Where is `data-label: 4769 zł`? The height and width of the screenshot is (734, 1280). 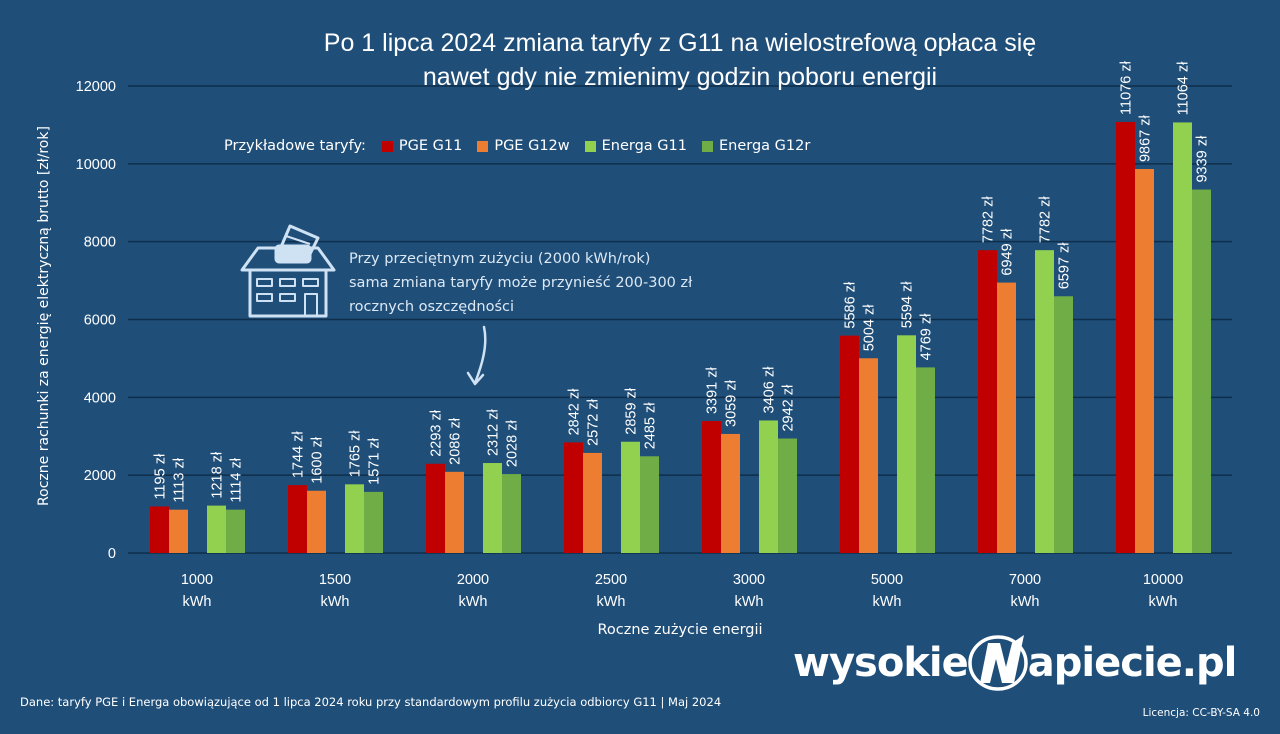 data-label: 4769 zł is located at coordinates (927, 337).